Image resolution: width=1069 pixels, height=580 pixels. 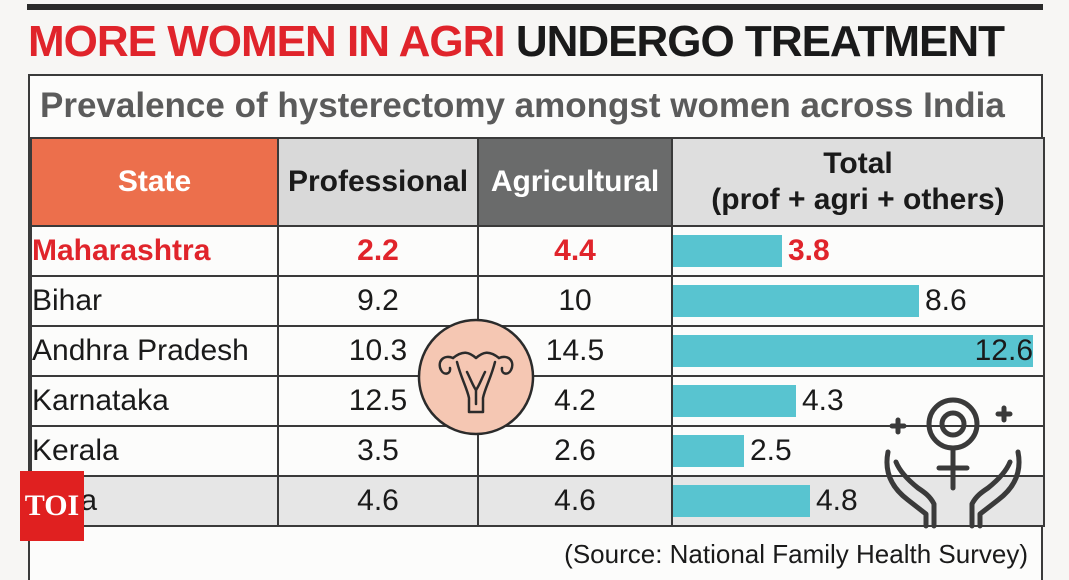 I want to click on state-cell: Bihar, so click(x=154, y=301).